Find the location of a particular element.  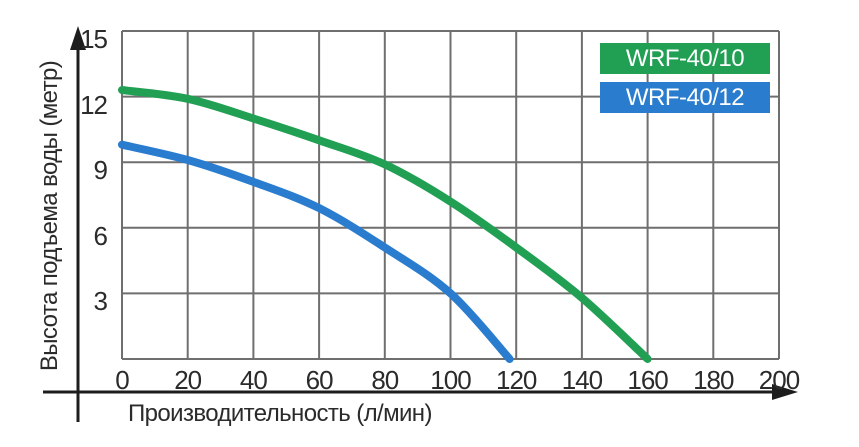

y-tick-label: 6 is located at coordinates (100, 235).